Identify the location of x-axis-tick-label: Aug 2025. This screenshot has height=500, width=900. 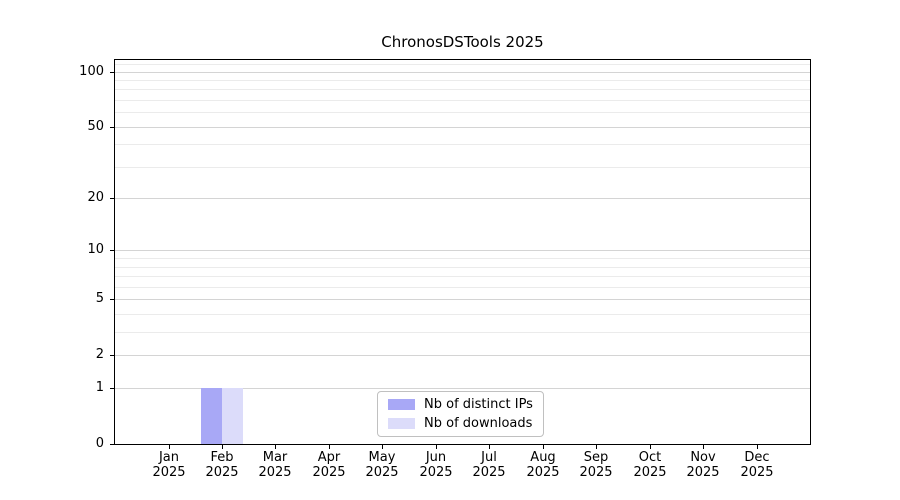
(543, 465).